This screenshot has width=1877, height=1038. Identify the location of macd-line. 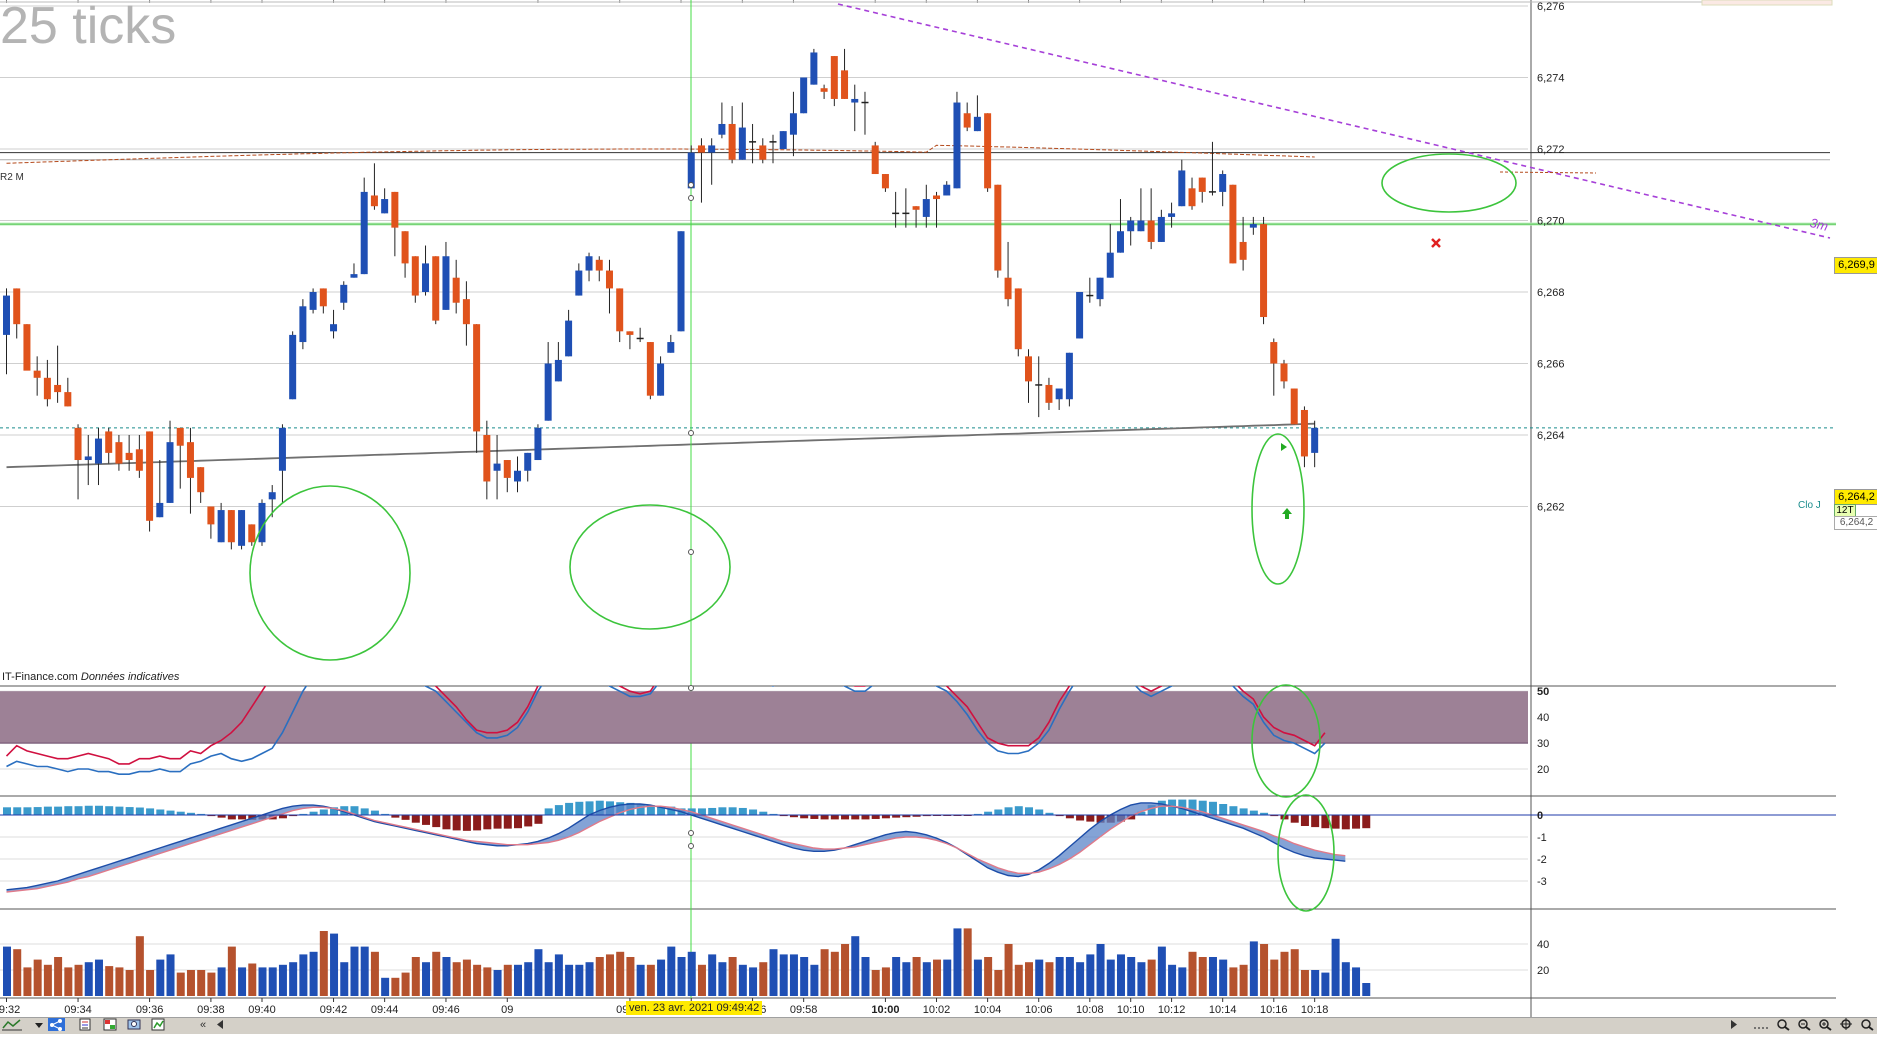
(676, 846).